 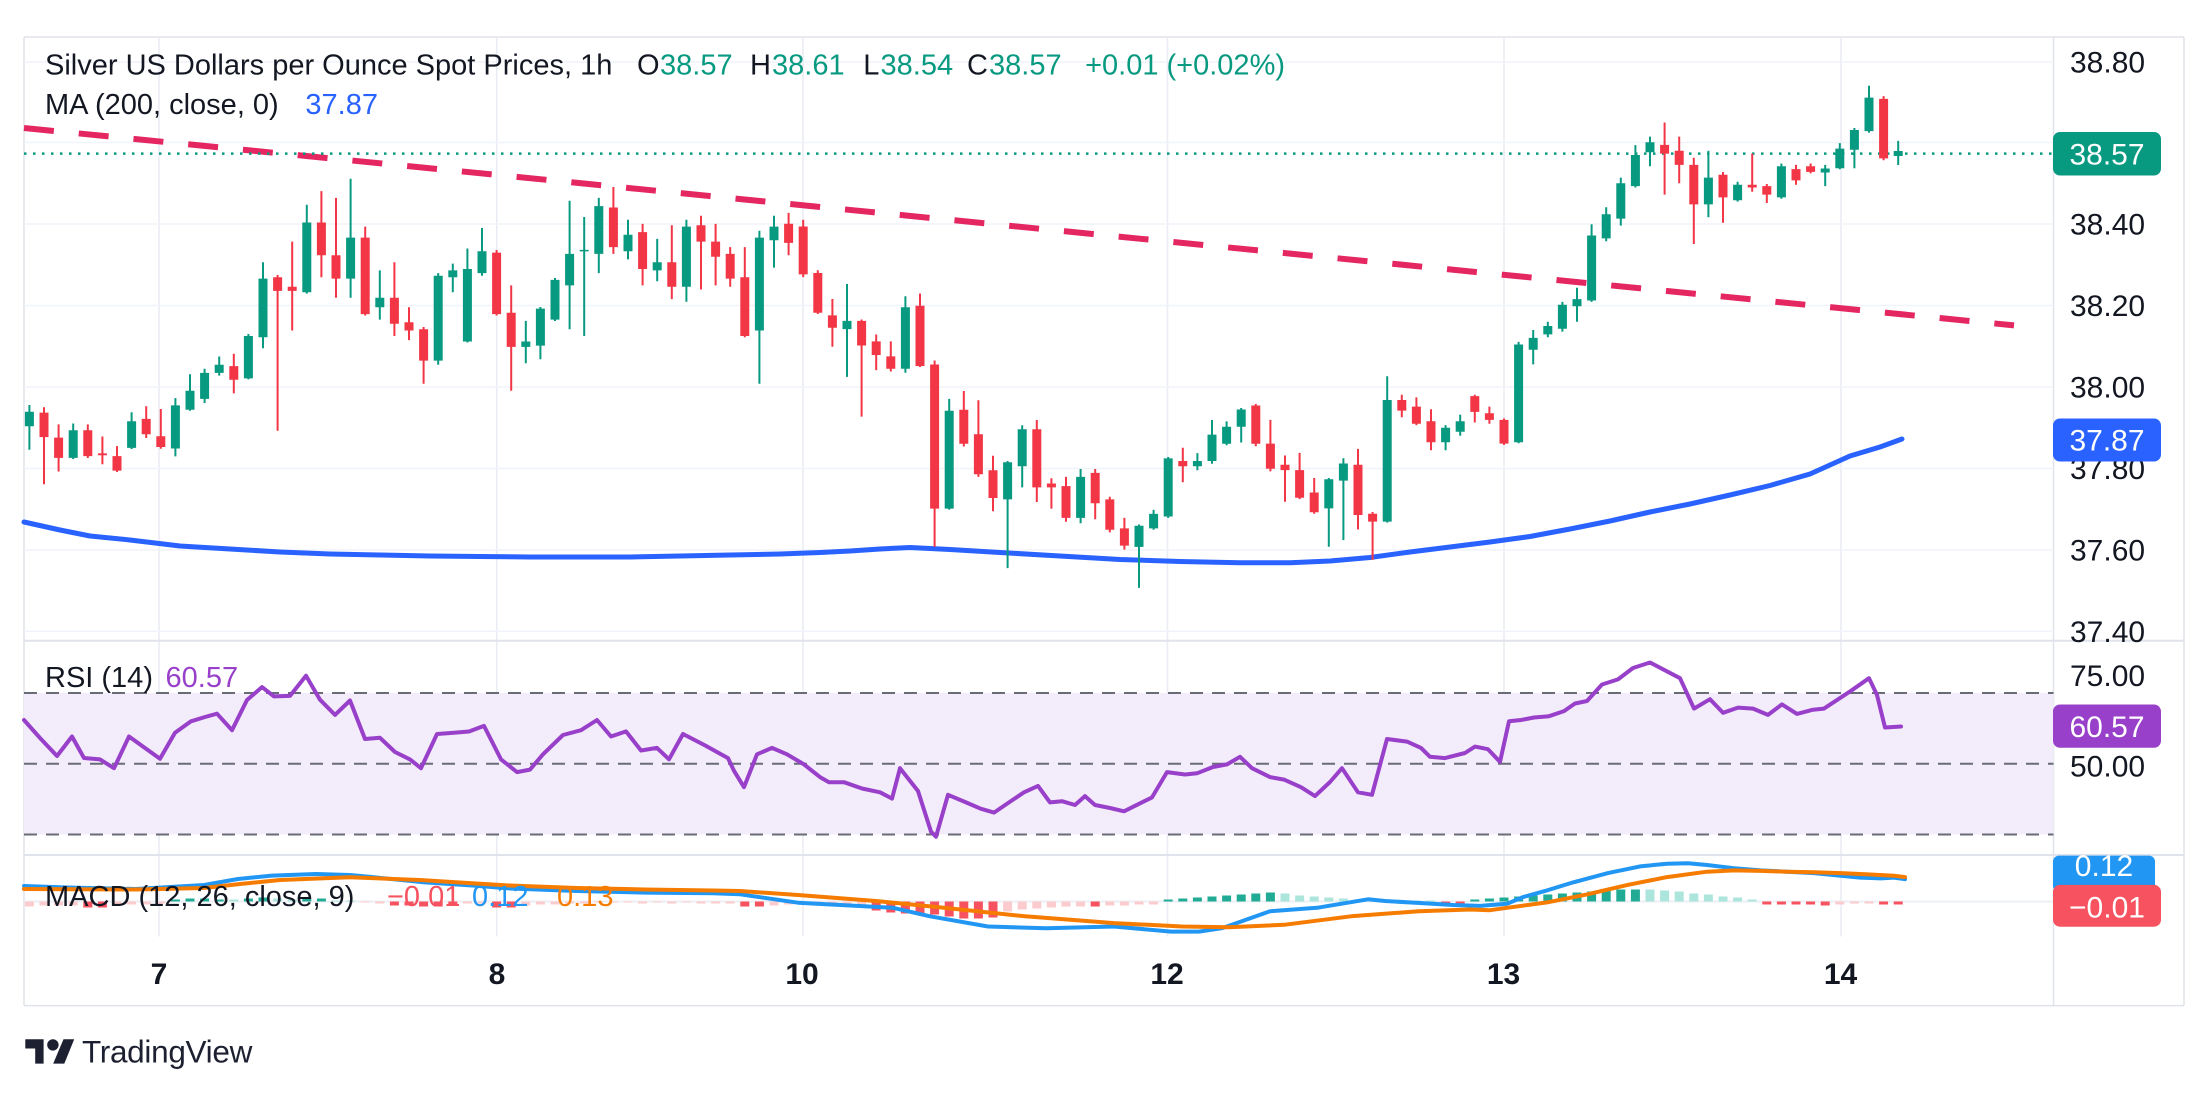 What do you see at coordinates (1503, 974) in the screenshot?
I see `svg-text: 13` at bounding box center [1503, 974].